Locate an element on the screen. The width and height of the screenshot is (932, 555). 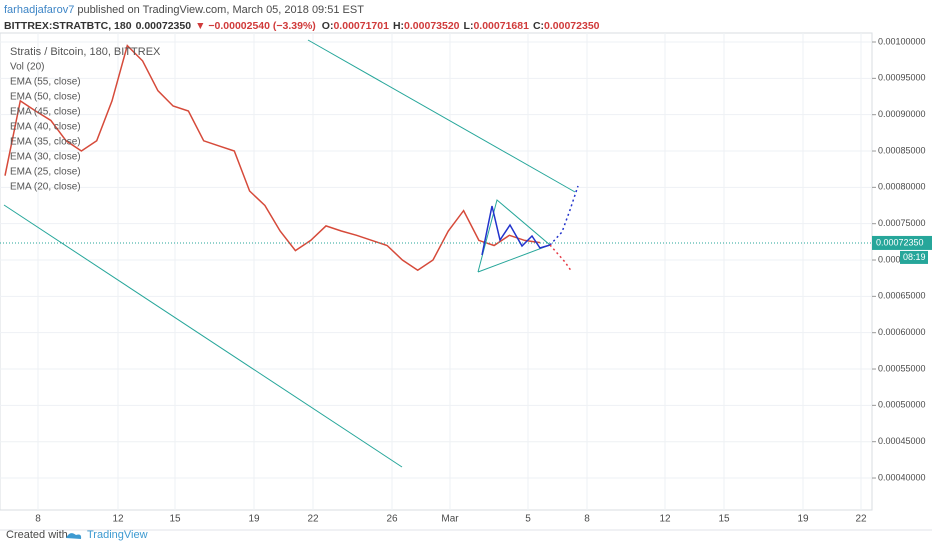
indicator-label: EMA (40, close) is located at coordinates (45, 127).